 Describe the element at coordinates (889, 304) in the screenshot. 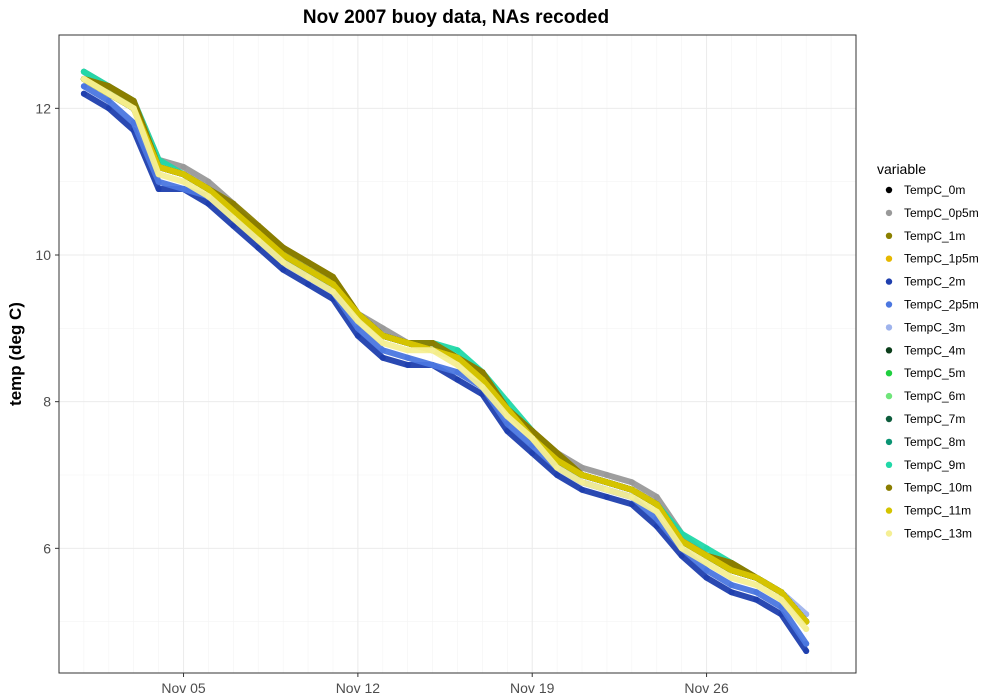

I see `legend-key-TempC_2p5m` at that location.